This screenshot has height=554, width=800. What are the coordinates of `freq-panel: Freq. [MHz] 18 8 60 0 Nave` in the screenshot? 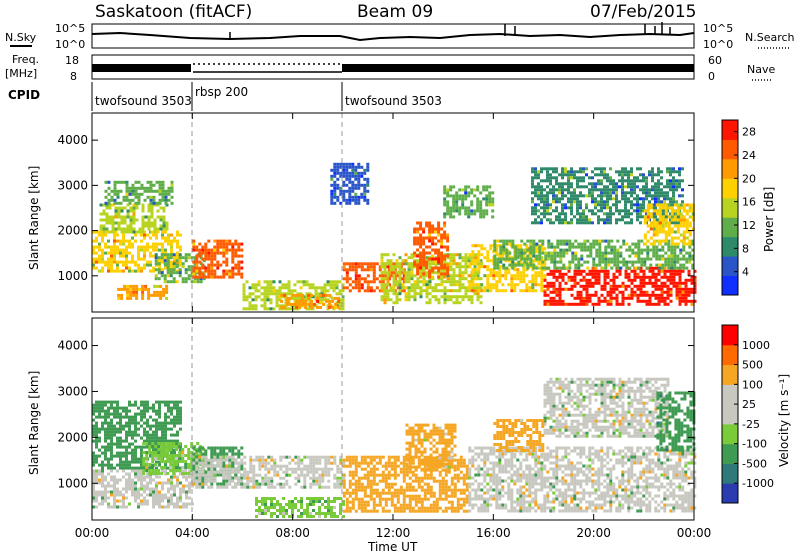 It's located at (390, 68).